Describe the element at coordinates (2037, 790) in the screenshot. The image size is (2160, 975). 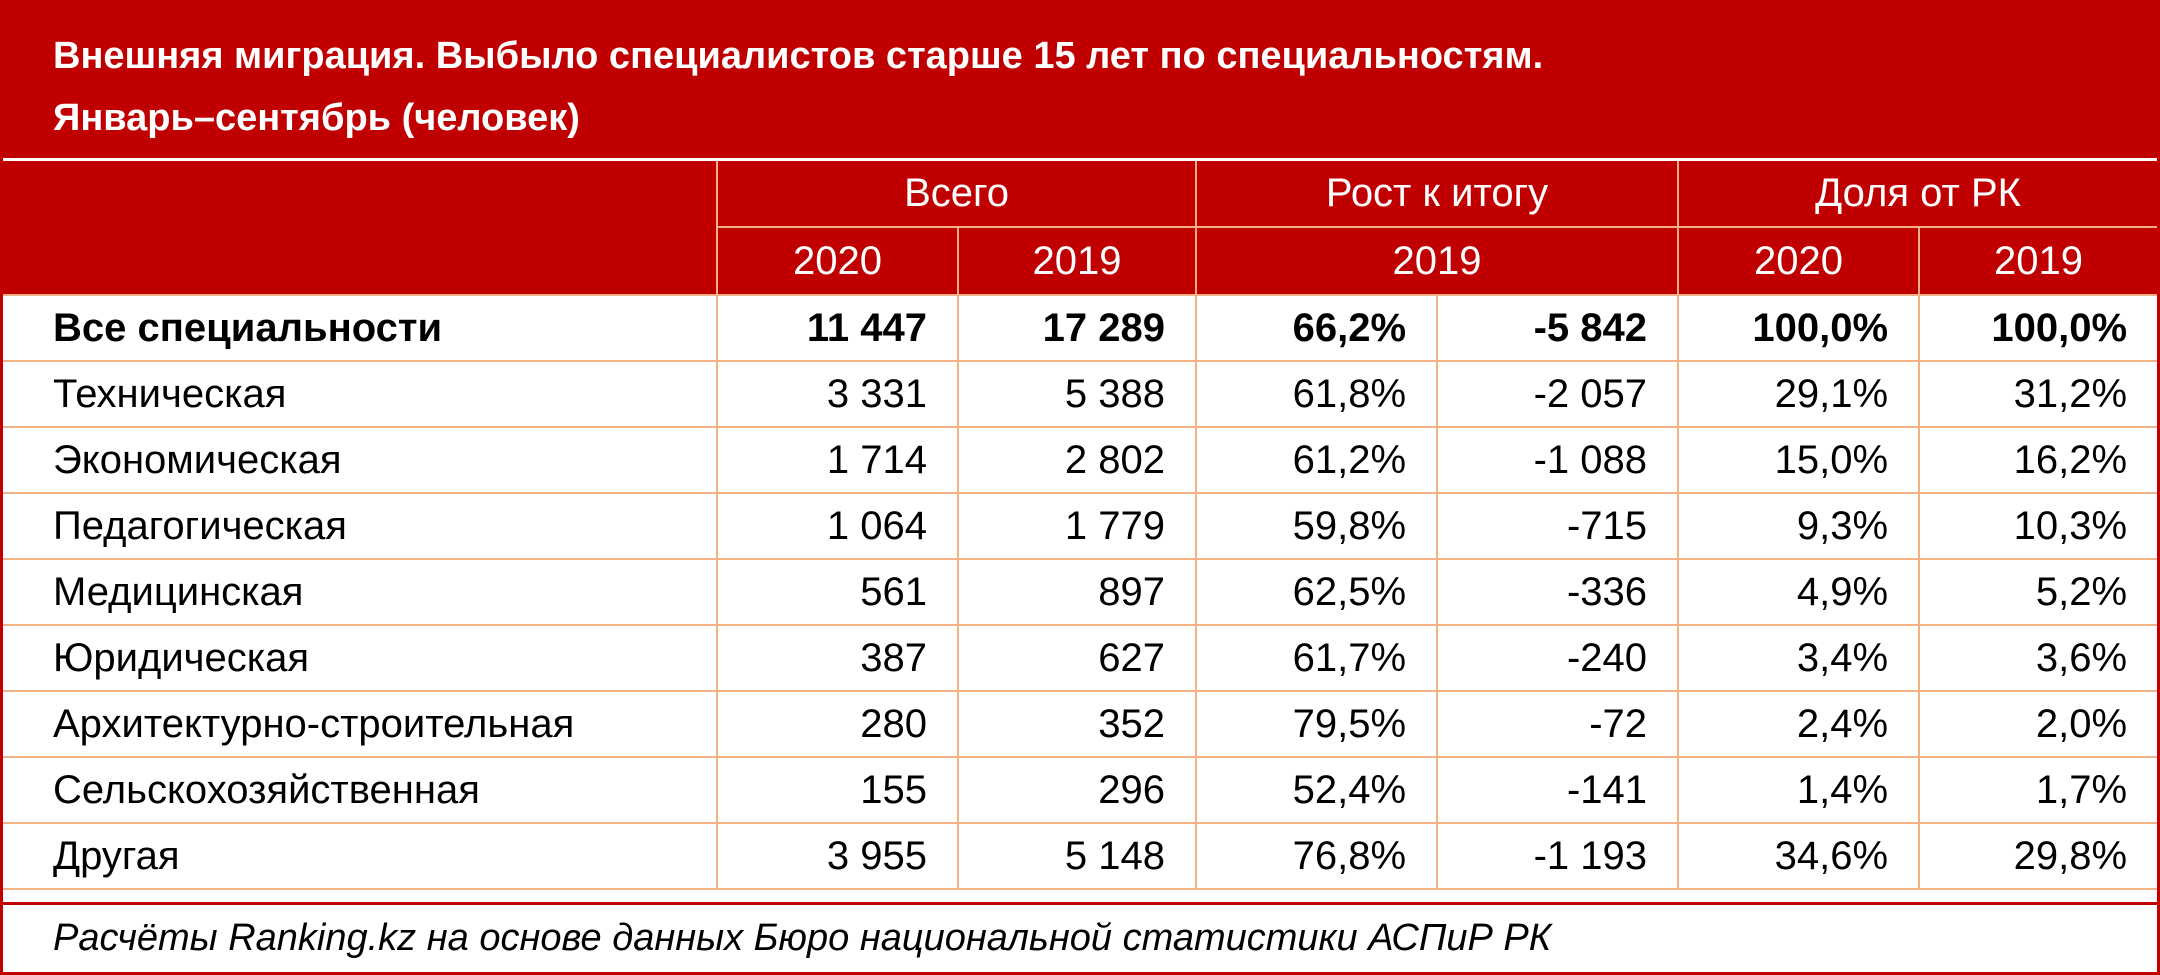
I see `cell-value: 1,7%` at that location.